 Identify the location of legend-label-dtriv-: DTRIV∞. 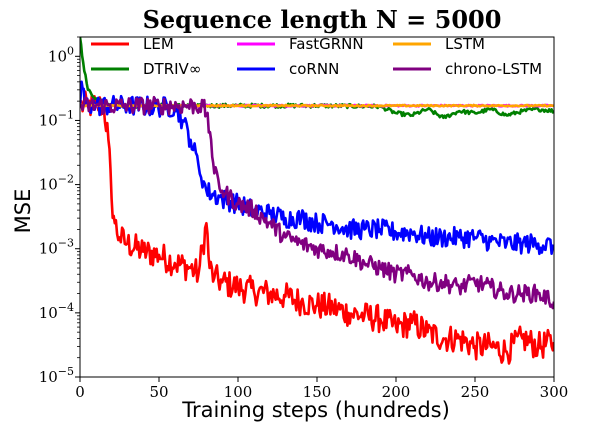
(172, 69).